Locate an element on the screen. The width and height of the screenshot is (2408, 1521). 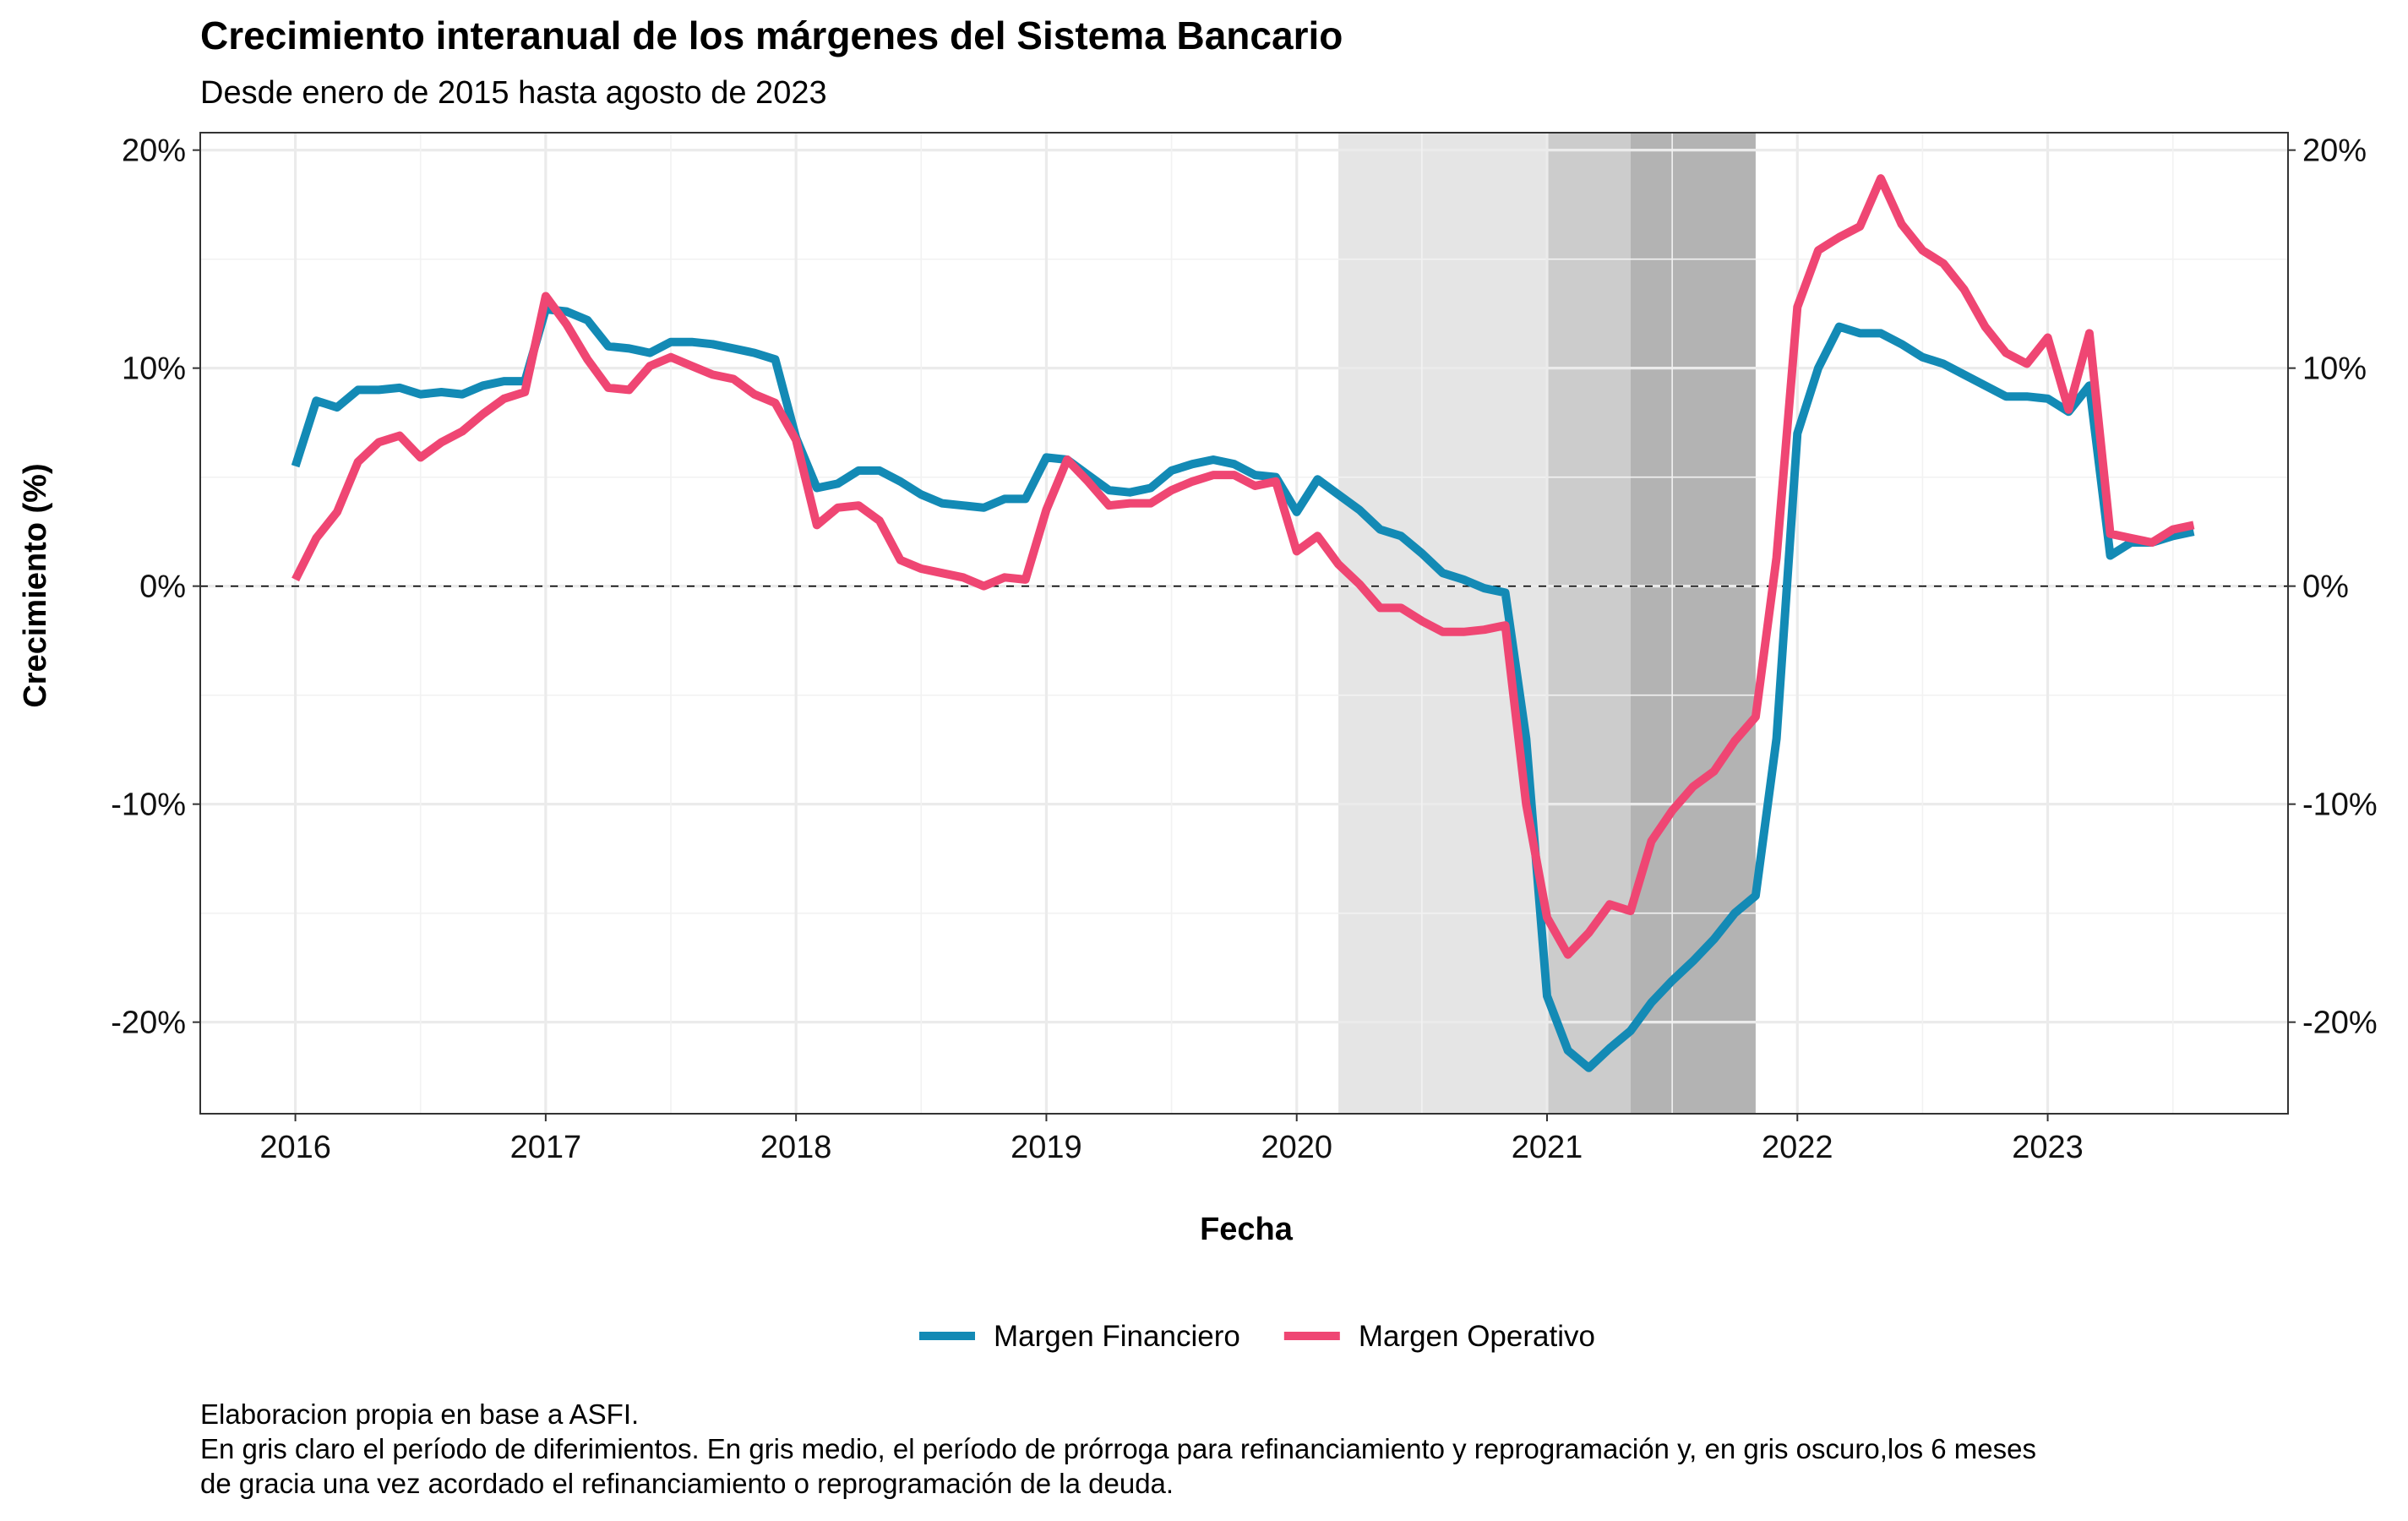
x-axis-title: Fecha is located at coordinates (1247, 1229).